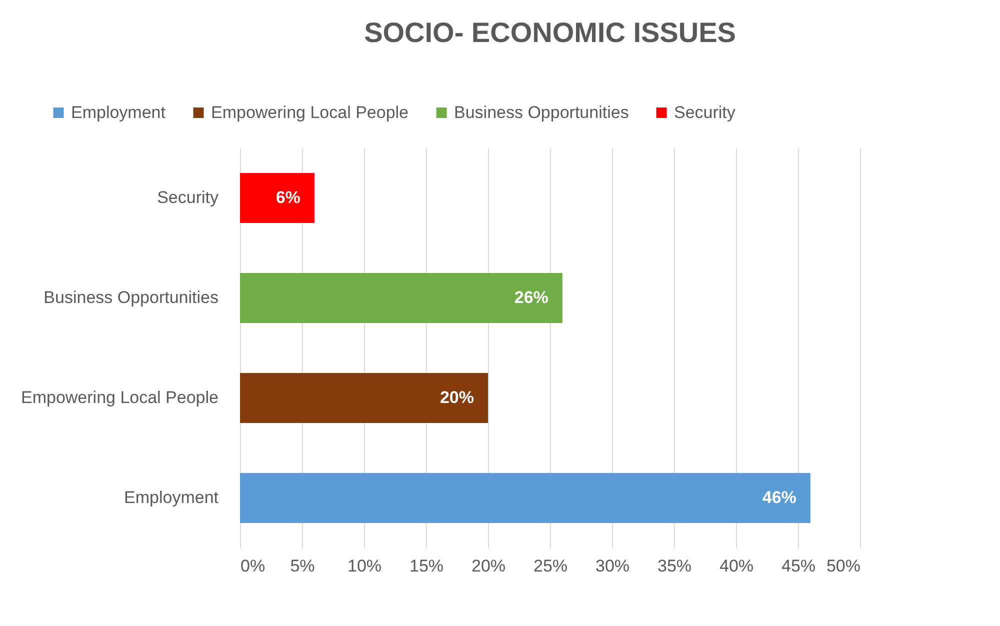 The height and width of the screenshot is (626, 1000). What do you see at coordinates (488, 566) in the screenshot?
I see `x-tick-label: 20%` at bounding box center [488, 566].